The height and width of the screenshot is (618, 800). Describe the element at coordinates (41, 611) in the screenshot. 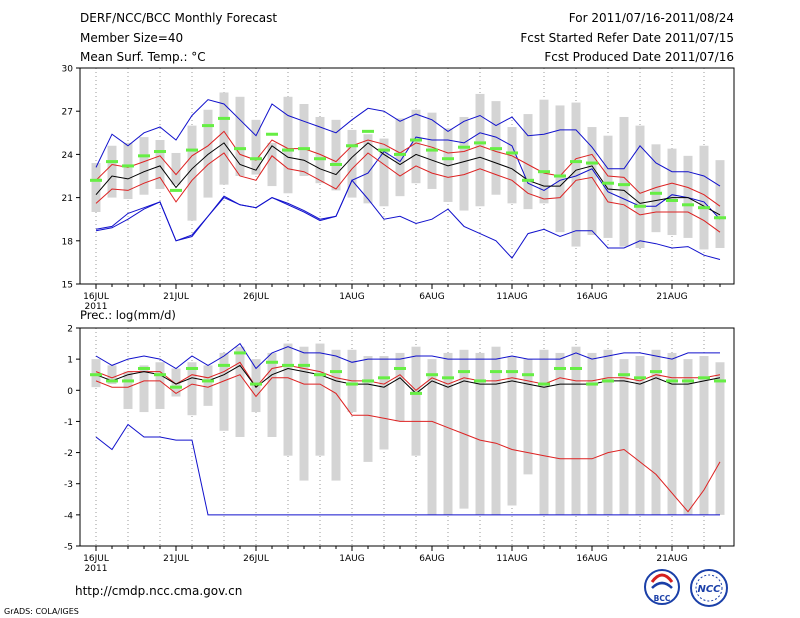

I see `grads-credit: GrADS: COLA/IGES` at that location.